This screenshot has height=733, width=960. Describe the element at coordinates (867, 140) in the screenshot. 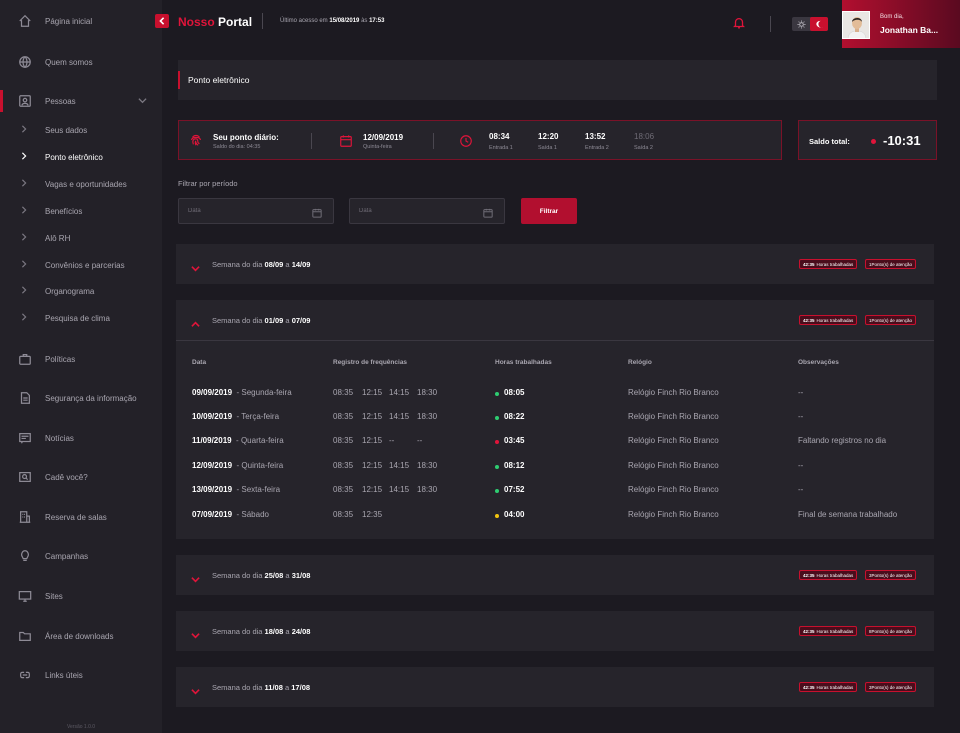

I see `total-balance-card: Saldo total: -10:31` at that location.